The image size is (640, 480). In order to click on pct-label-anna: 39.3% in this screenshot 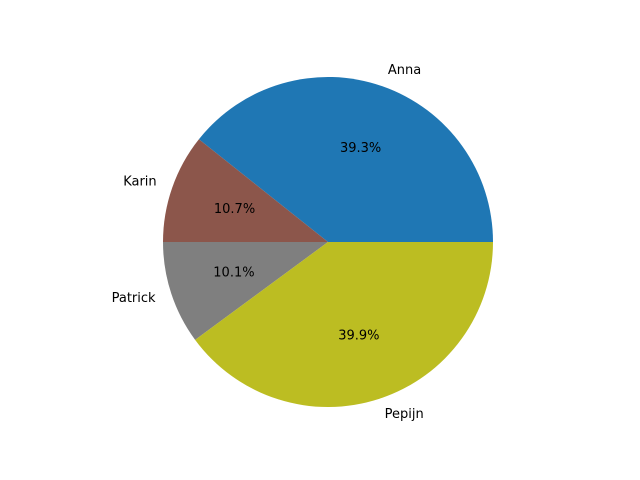, I will do `click(360, 148)`.